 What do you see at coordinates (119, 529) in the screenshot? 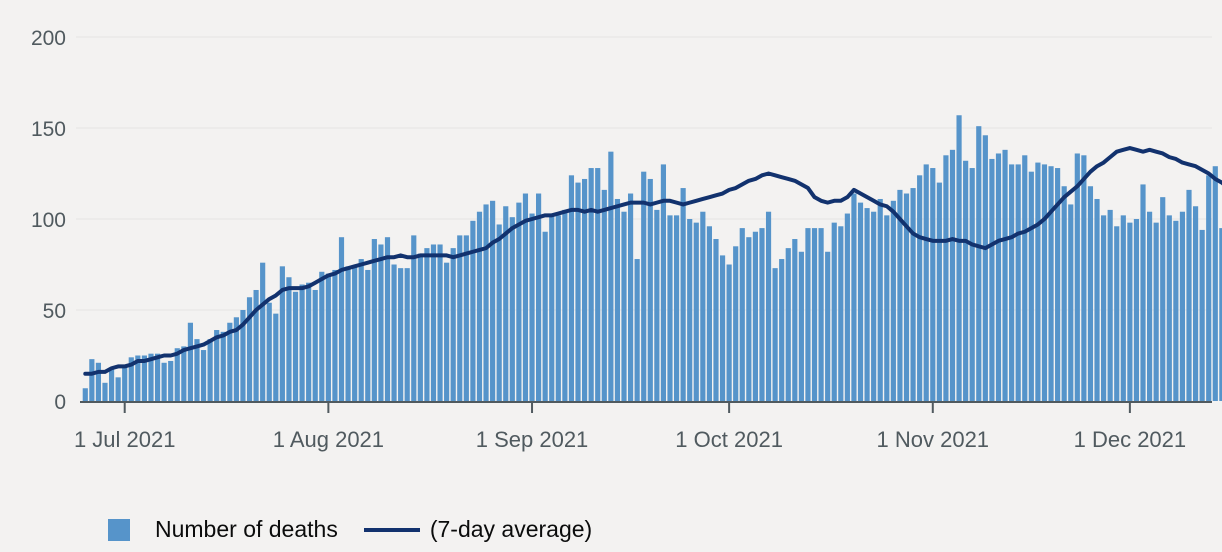
I see `legend-bar-swatch` at bounding box center [119, 529].